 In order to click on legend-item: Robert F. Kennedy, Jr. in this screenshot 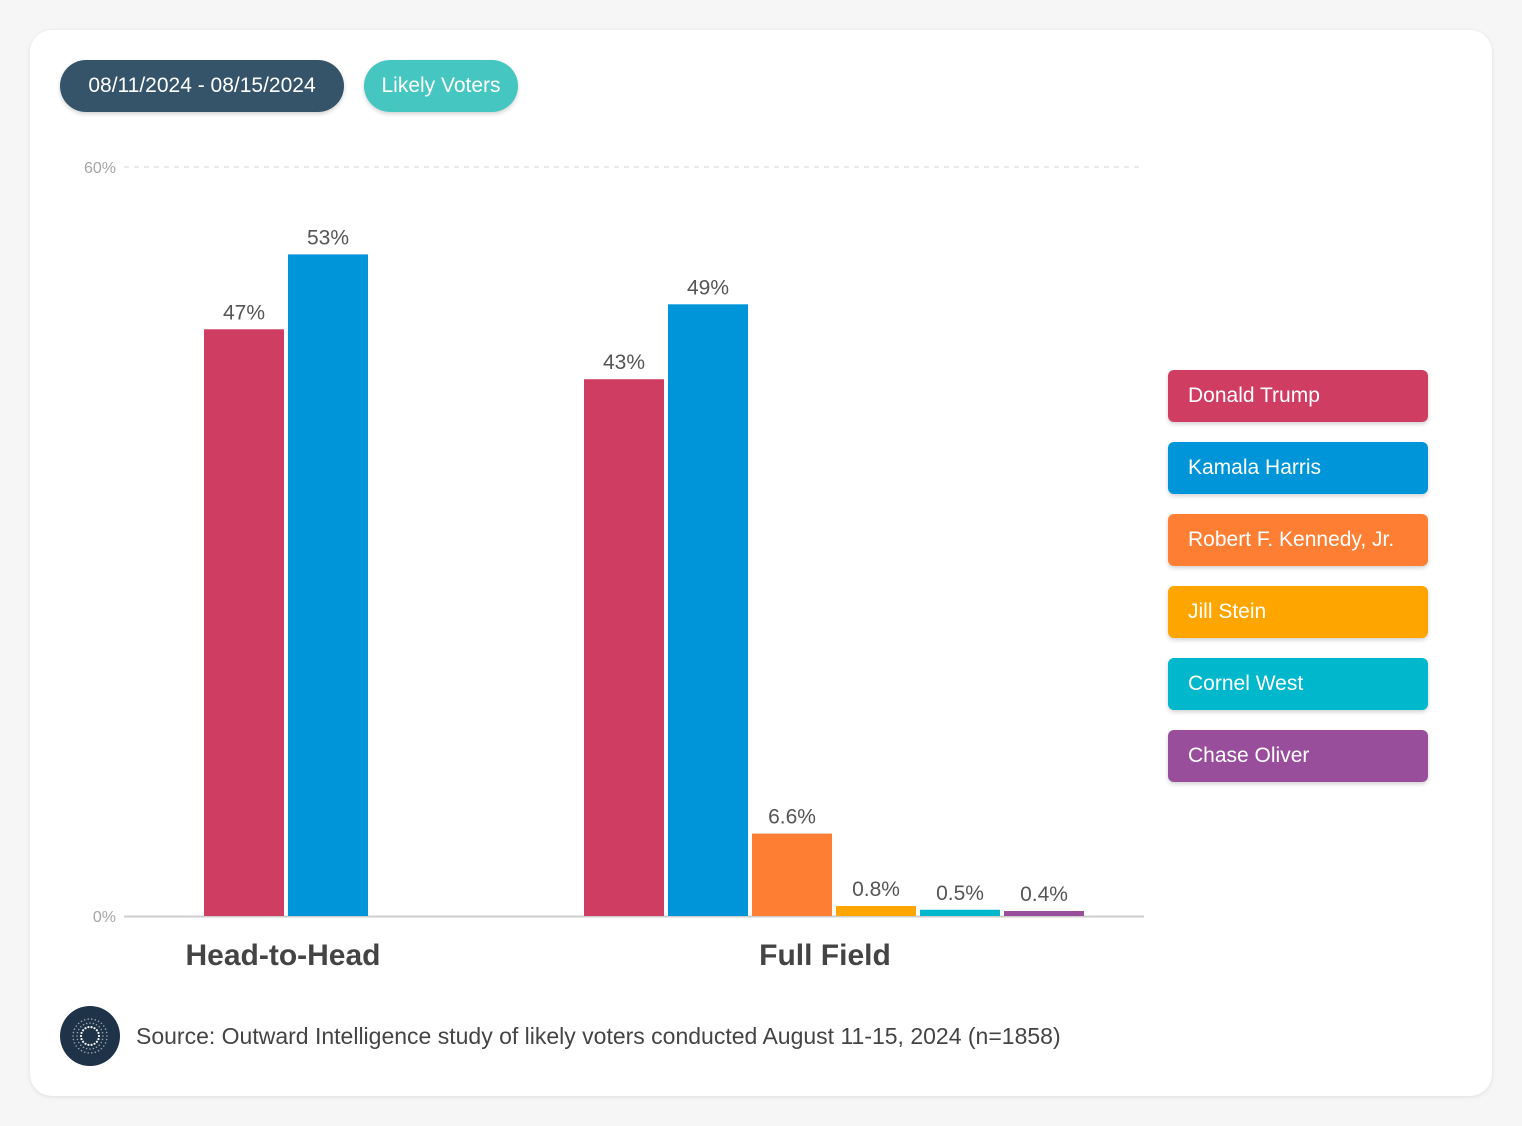, I will do `click(1298, 540)`.